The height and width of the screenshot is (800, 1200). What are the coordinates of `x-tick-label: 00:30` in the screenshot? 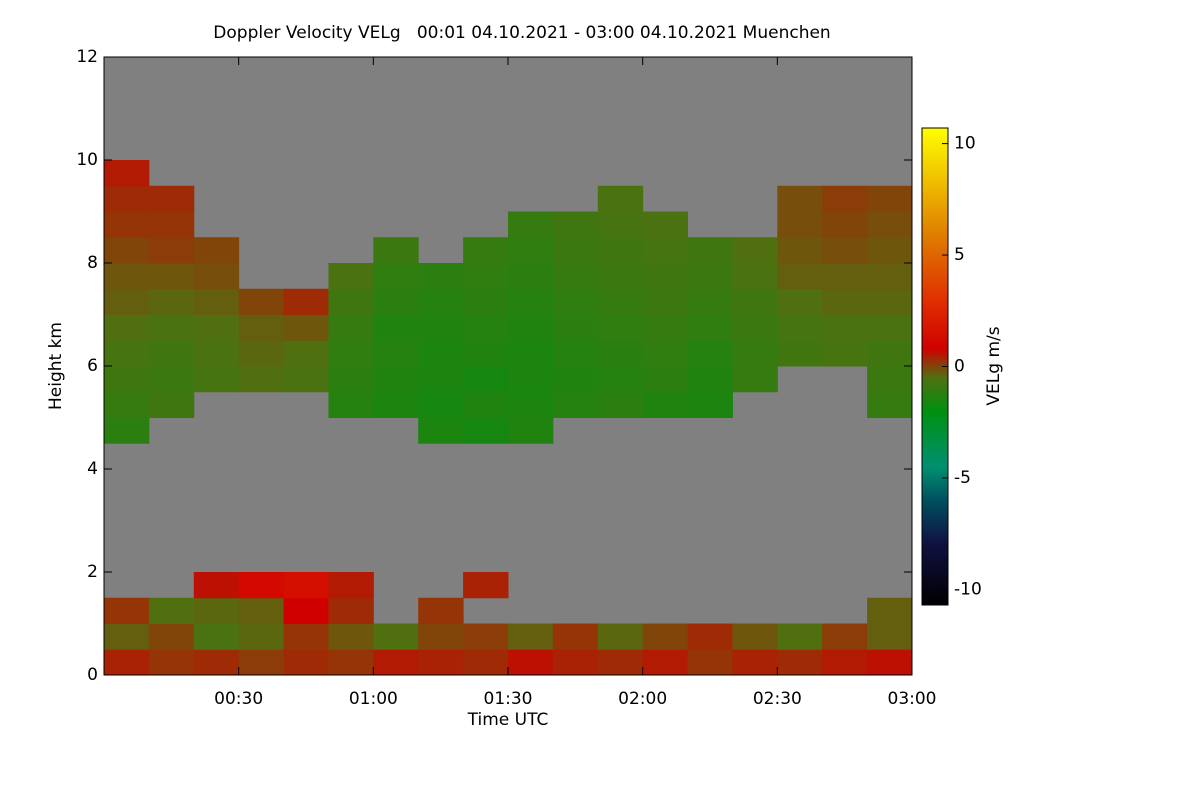 It's located at (238, 699).